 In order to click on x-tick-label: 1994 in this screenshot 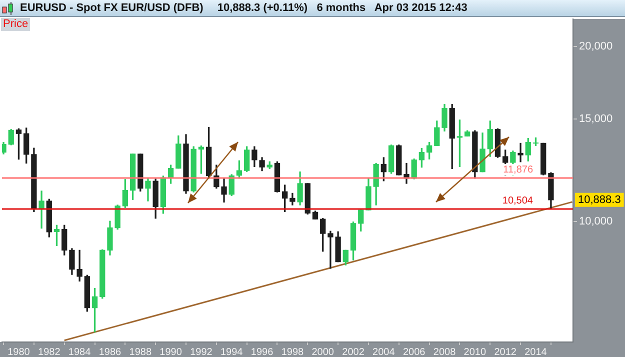, I will do `click(232, 351)`.